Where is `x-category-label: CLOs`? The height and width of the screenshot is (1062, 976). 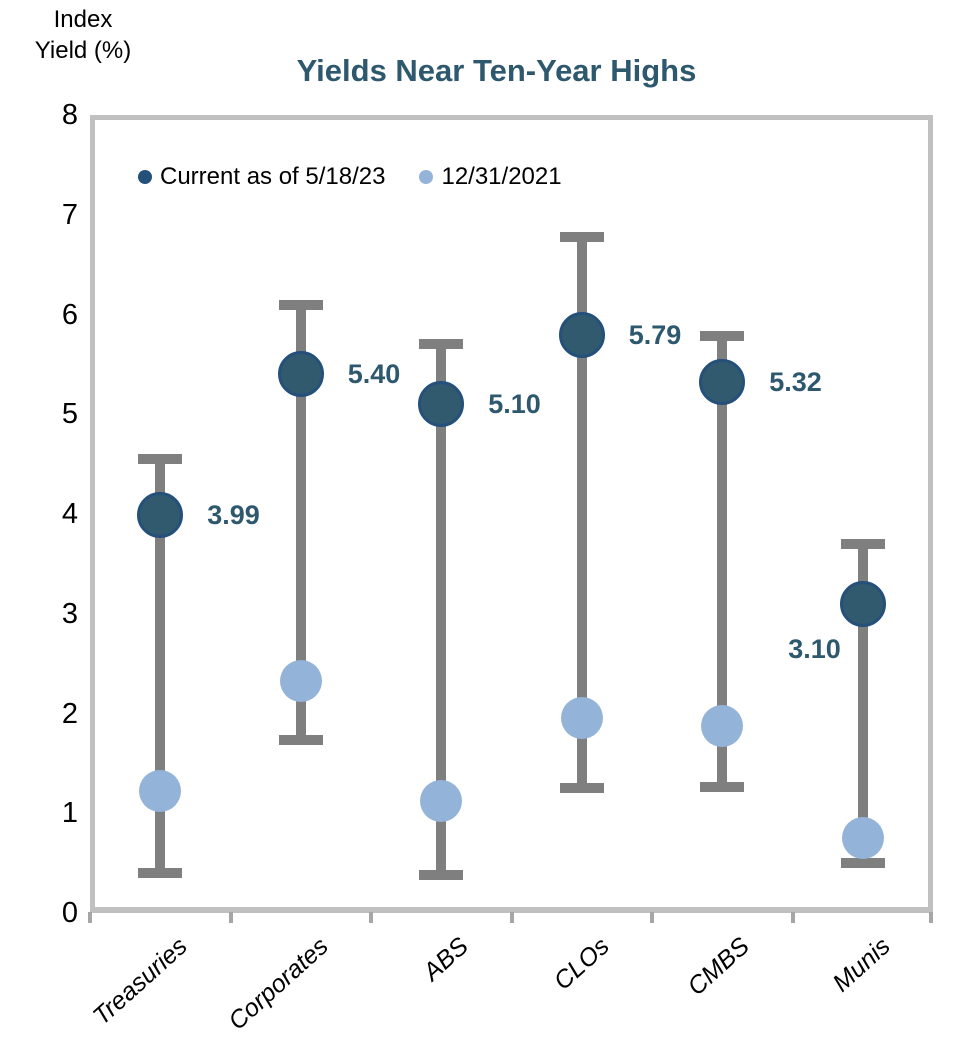
x-category-label: CLOs is located at coordinates (581, 964).